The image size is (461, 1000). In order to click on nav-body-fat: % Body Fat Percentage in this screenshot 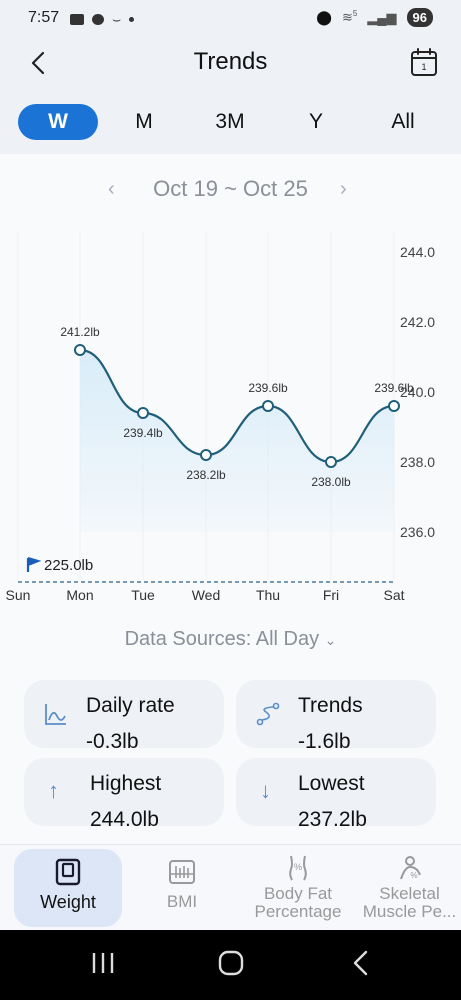, I will do `click(298, 888)`.